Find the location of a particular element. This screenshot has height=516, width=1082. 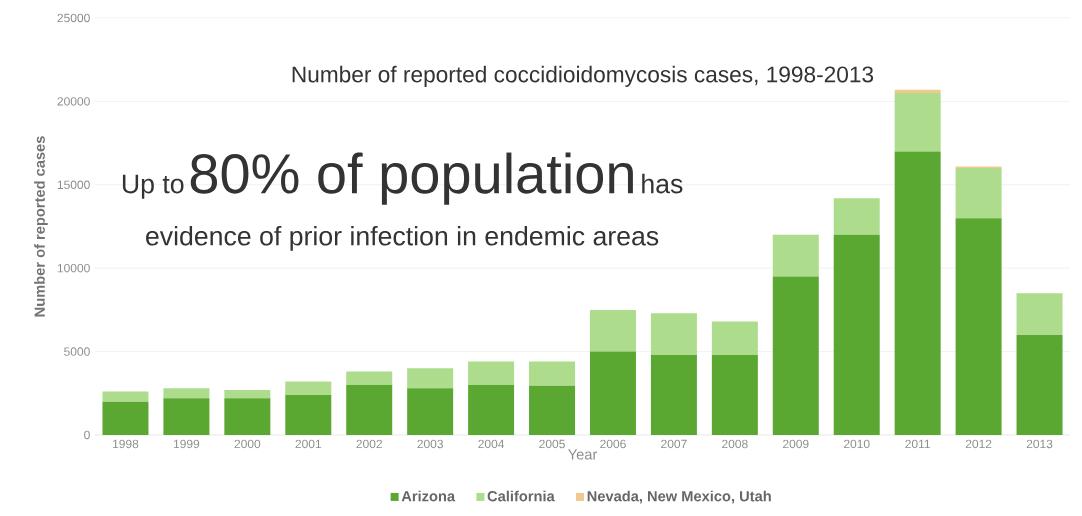

annotation: Up to is located at coordinates (153, 186).